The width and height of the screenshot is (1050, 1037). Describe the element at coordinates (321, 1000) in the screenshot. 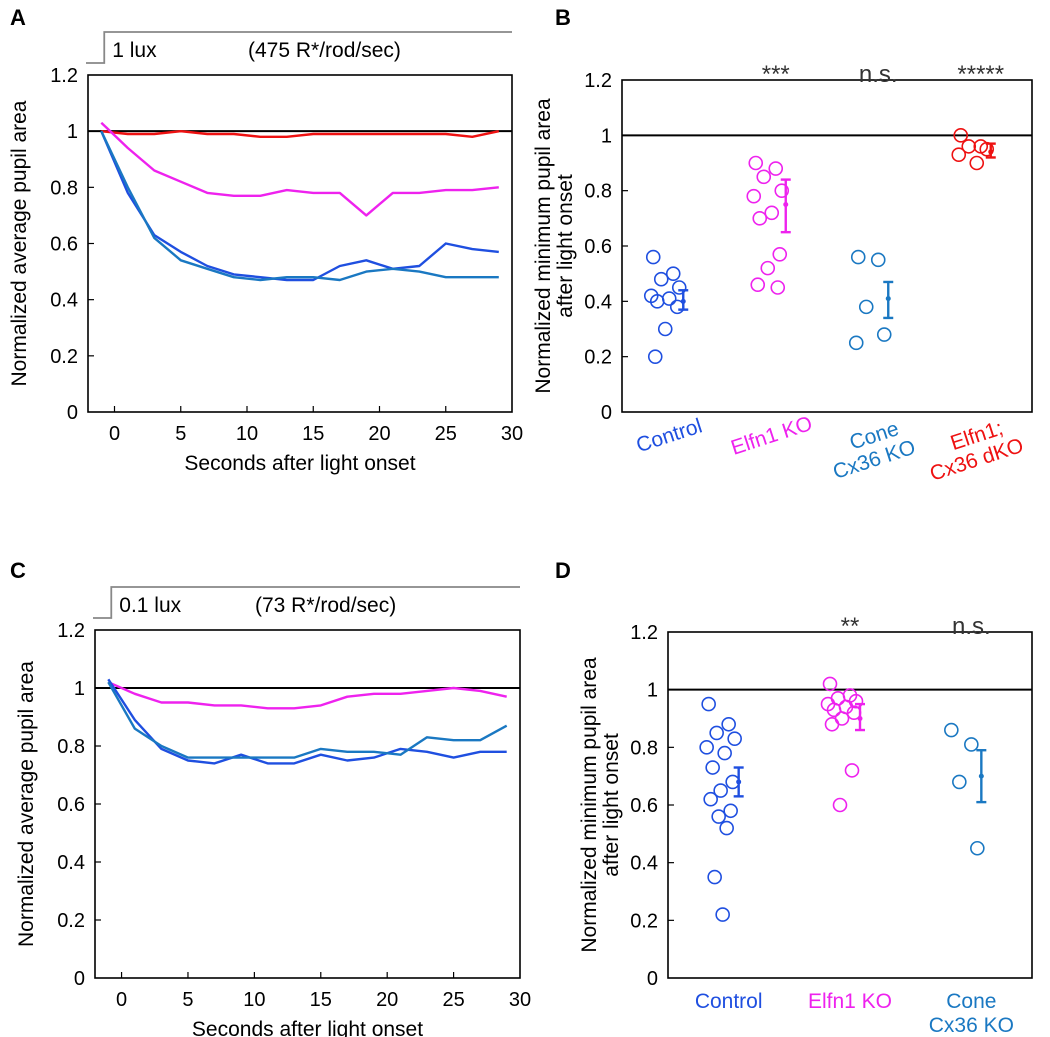

I see `x-tick-label: 15` at that location.